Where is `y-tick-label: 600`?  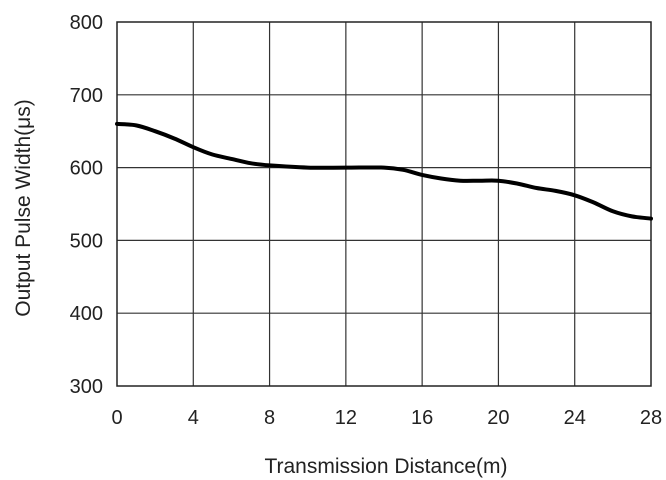
y-tick-label: 600 is located at coordinates (86, 169).